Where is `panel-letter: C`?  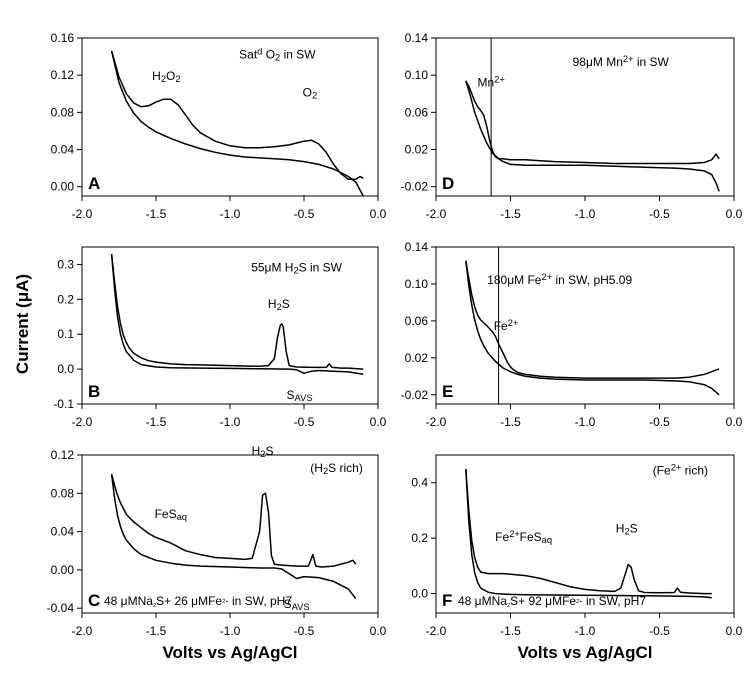 panel-letter: C is located at coordinates (94, 600).